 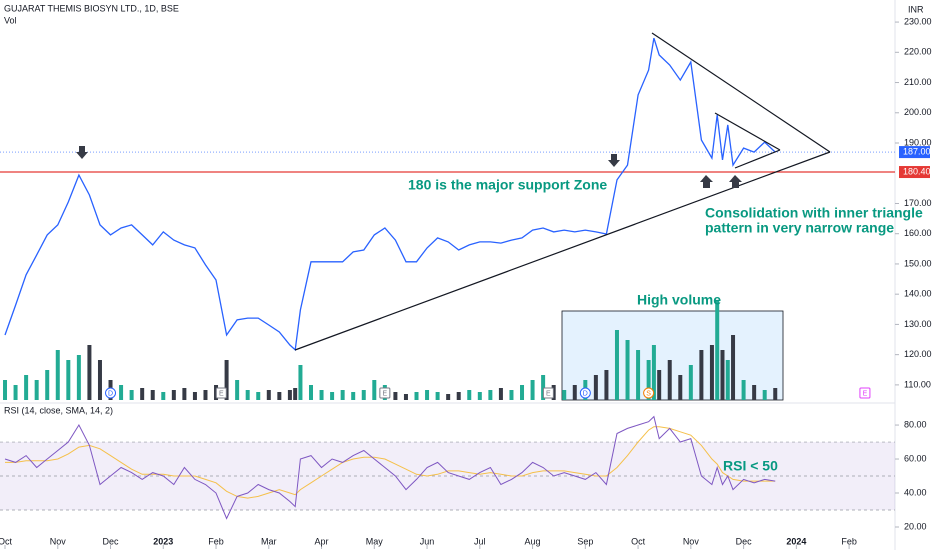 What do you see at coordinates (918, 112) in the screenshot?
I see `y-tick-label: 200.00` at bounding box center [918, 112].